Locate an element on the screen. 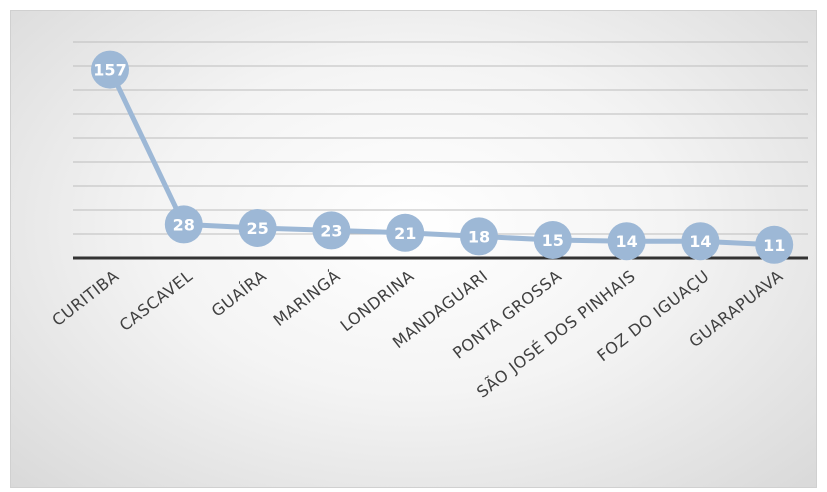 This screenshot has height=492, width=827. data-label: 157 is located at coordinates (109, 70).